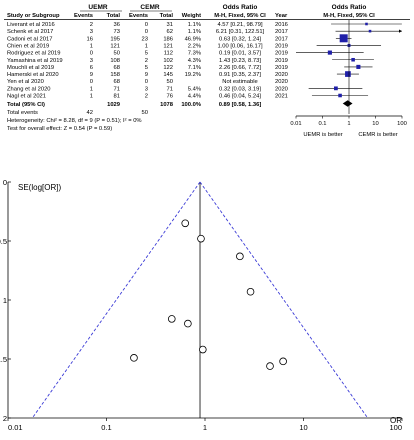 Image resolution: width=414 pixels, height=440 pixels. I want to click on events-cemr: 3, so click(146, 89).